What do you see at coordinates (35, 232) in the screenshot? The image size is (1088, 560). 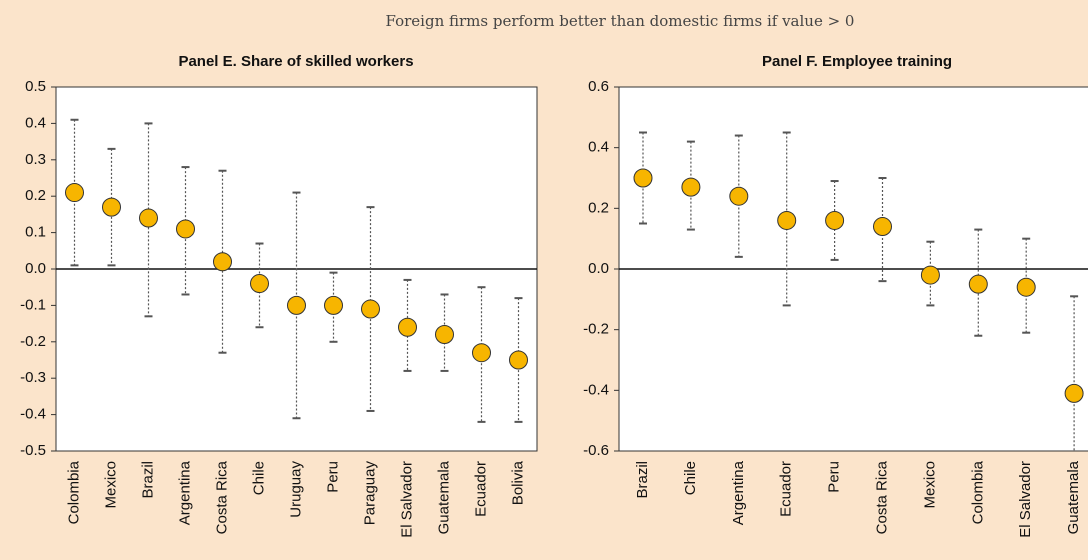 I see `y-tick-label: 0.1` at bounding box center [35, 232].